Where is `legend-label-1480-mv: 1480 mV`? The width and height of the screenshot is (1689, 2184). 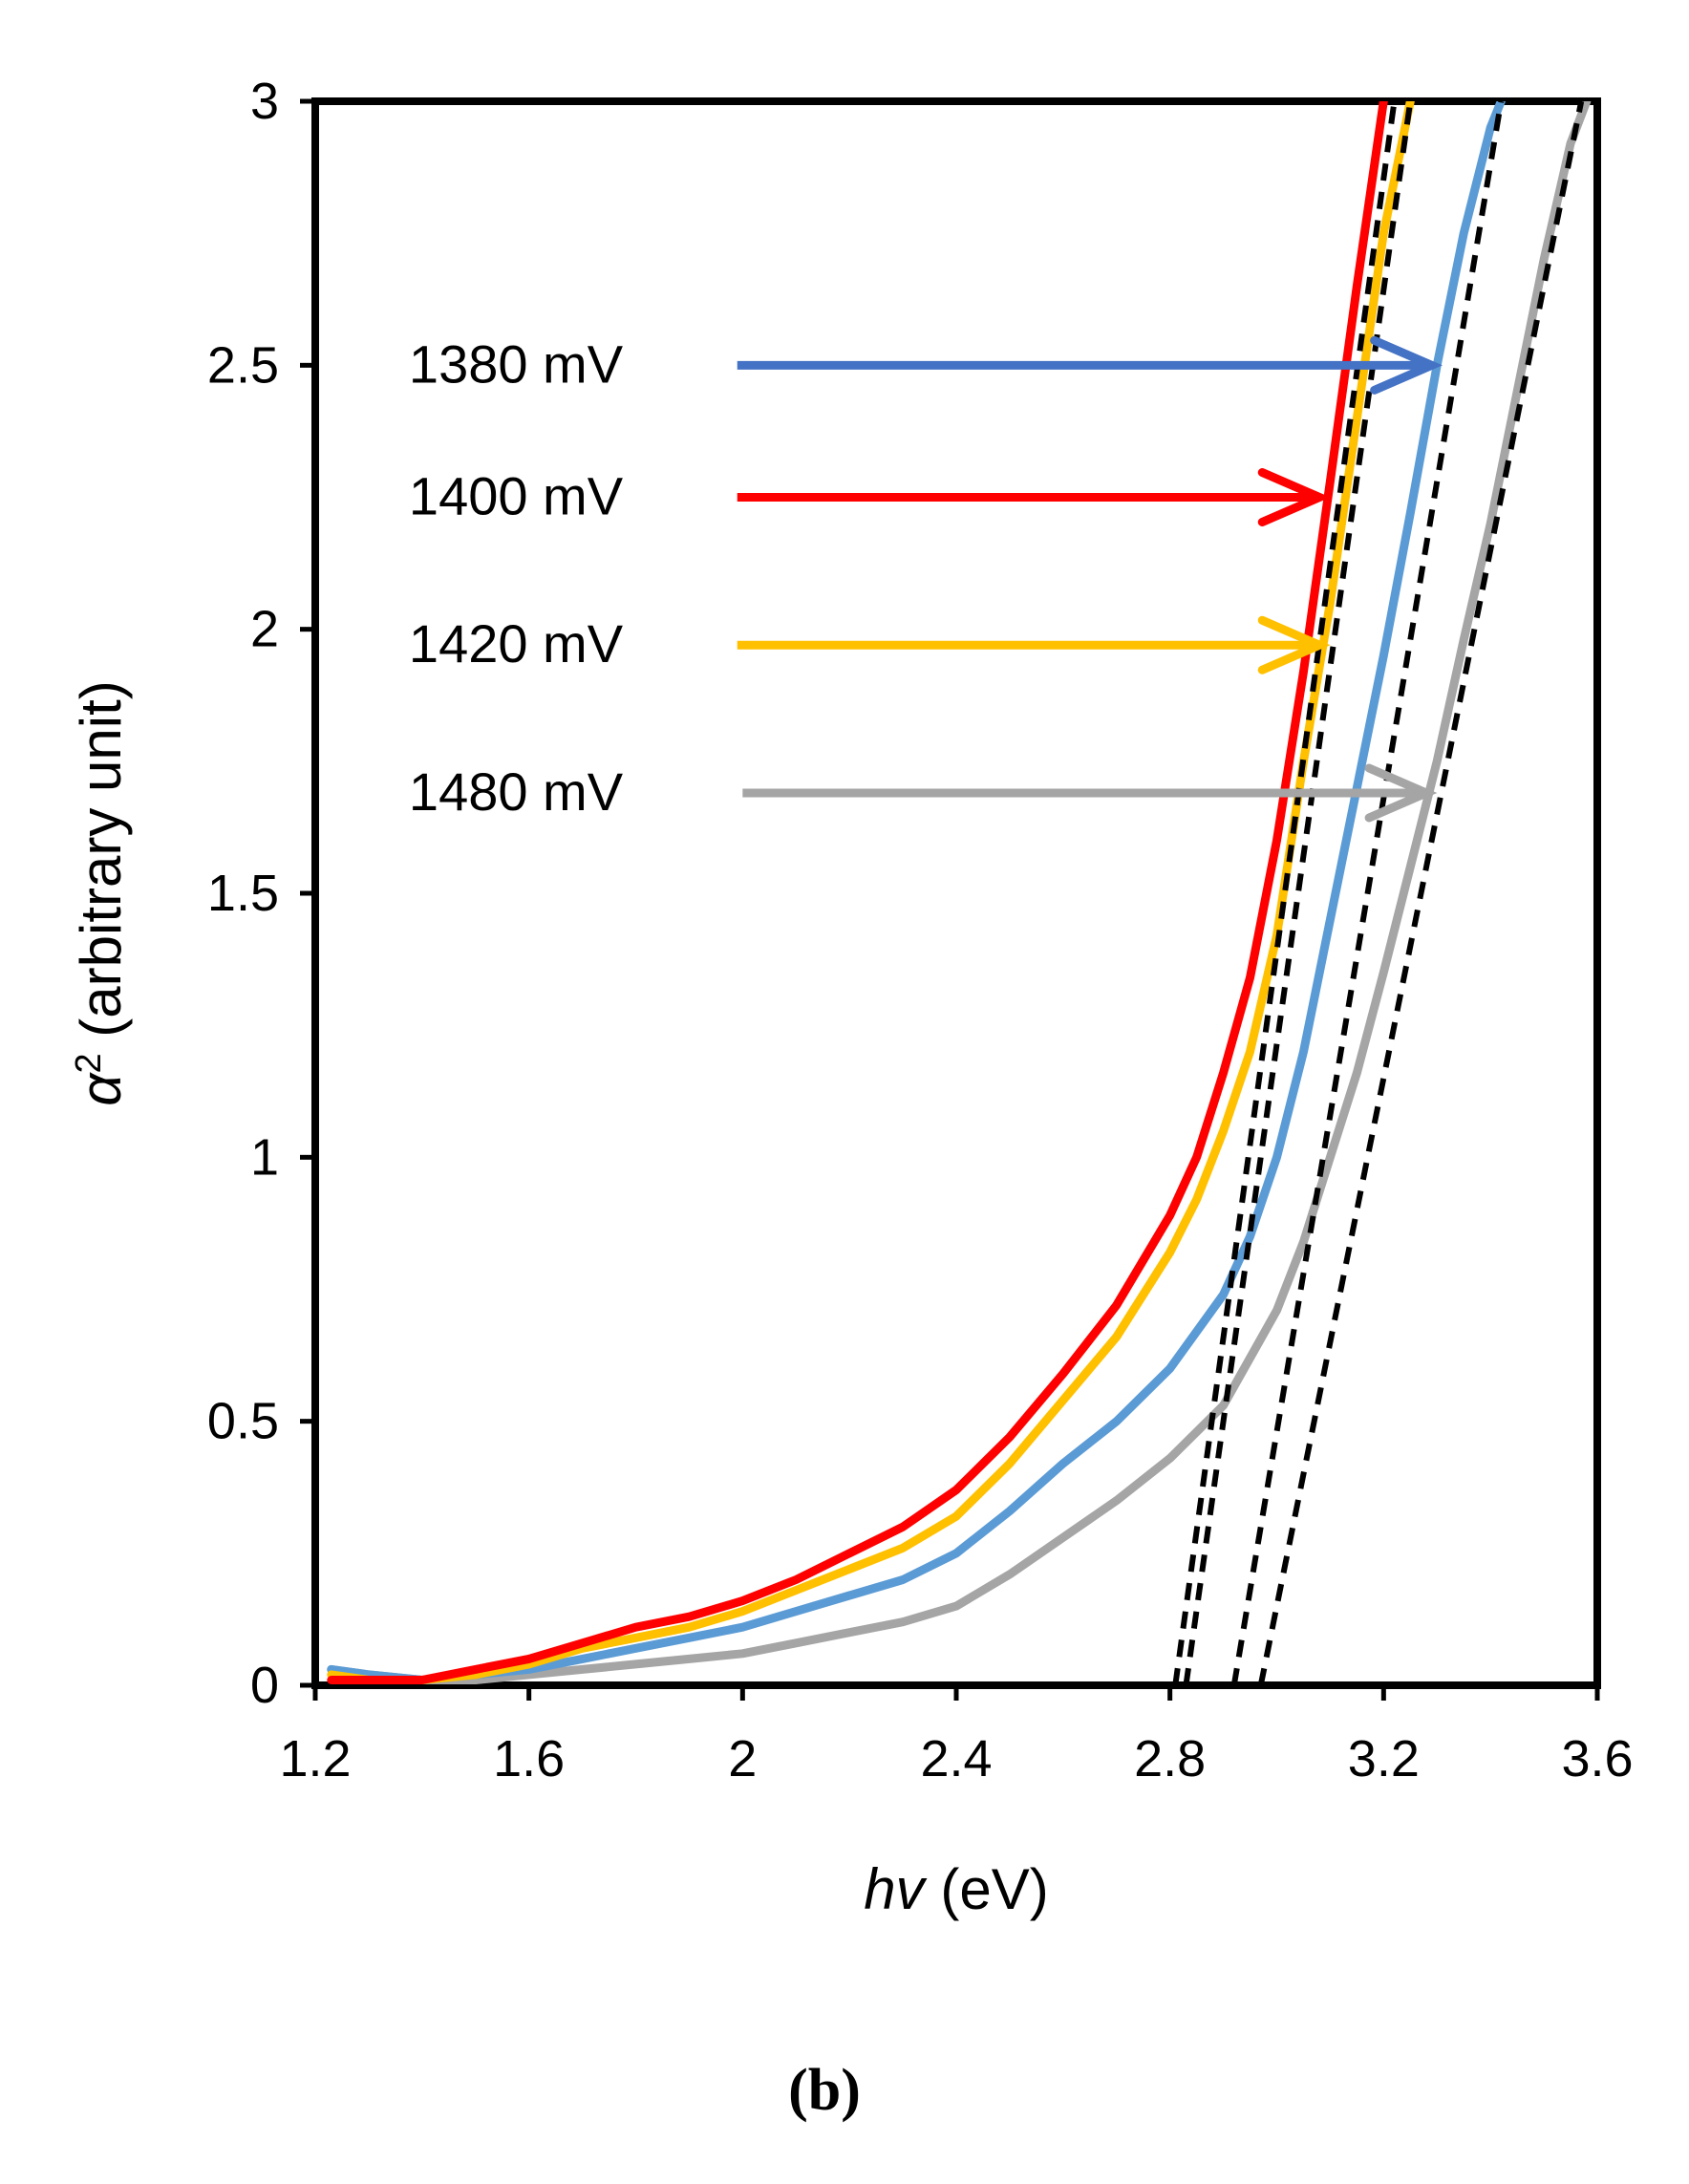
legend-label-1480-mv: 1480 mV is located at coordinates (517, 792).